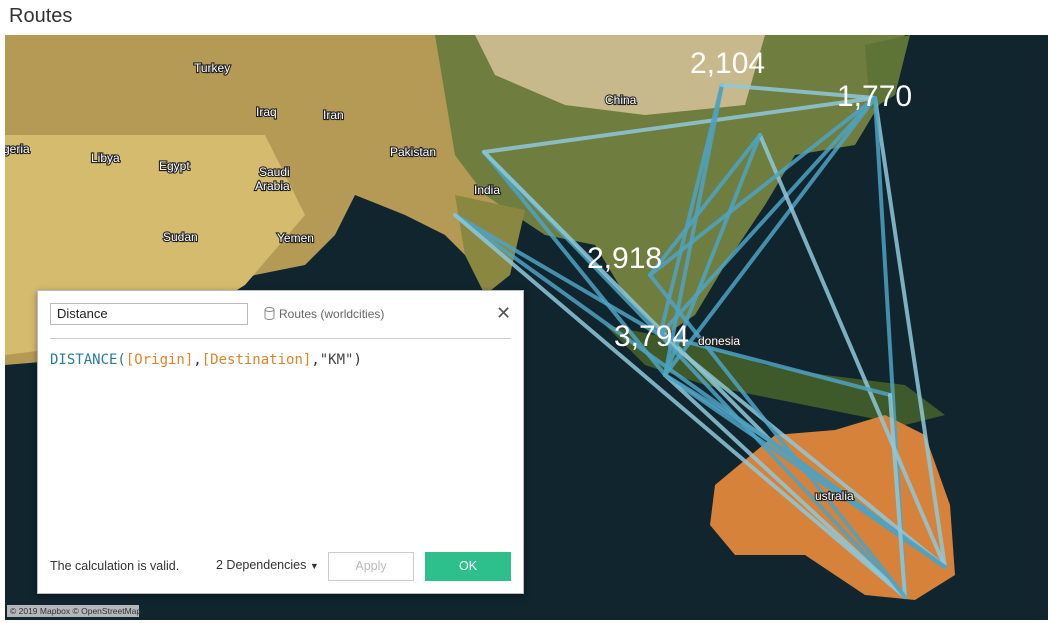  What do you see at coordinates (333, 115) in the screenshot?
I see `place-label: Iran` at bounding box center [333, 115].